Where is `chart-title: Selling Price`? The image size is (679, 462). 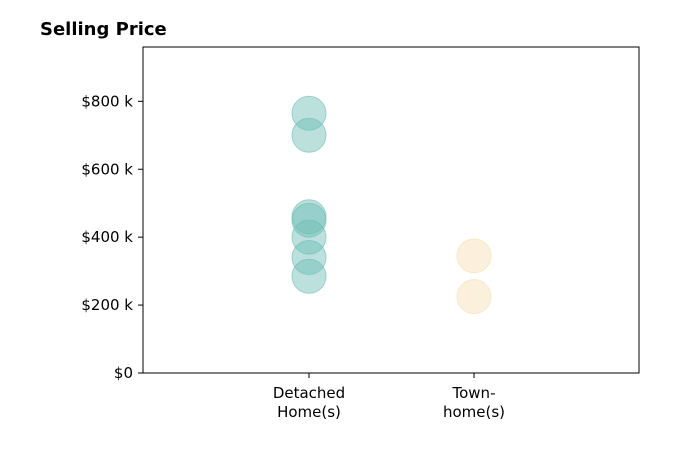
chart-title: Selling Price is located at coordinates (103, 29).